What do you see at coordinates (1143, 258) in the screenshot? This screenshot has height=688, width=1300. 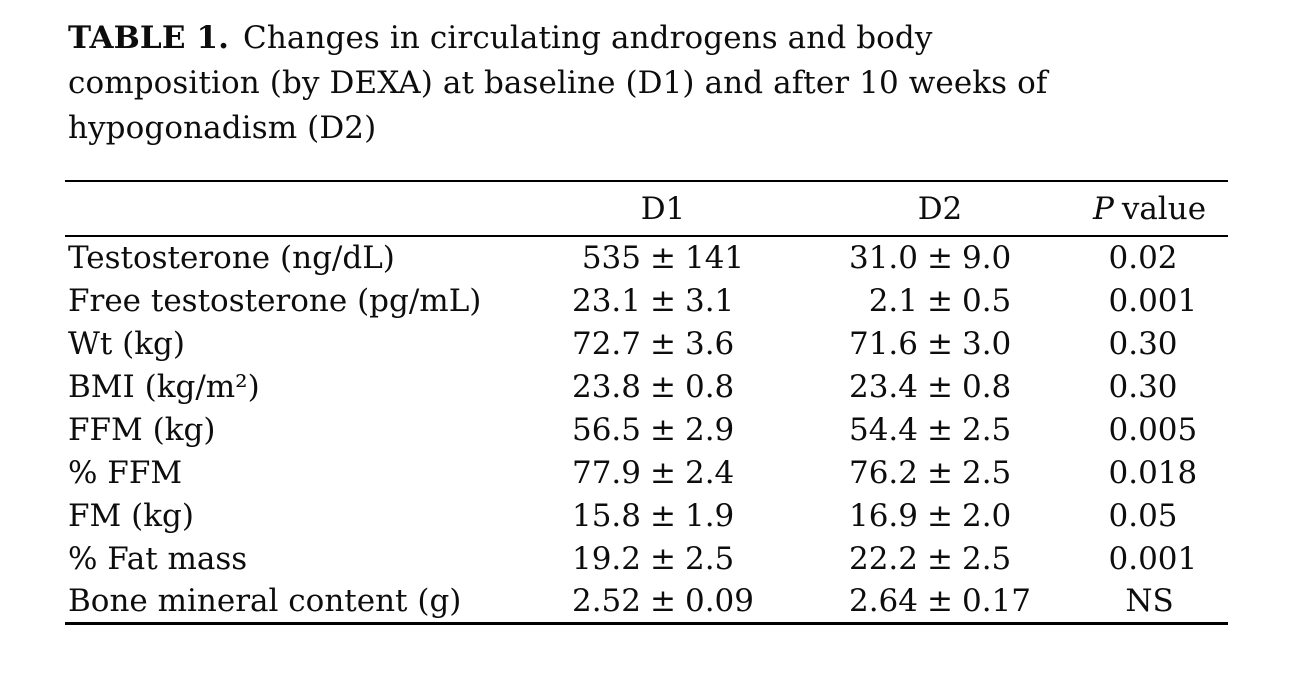 I see `p-value: 0.02` at bounding box center [1143, 258].